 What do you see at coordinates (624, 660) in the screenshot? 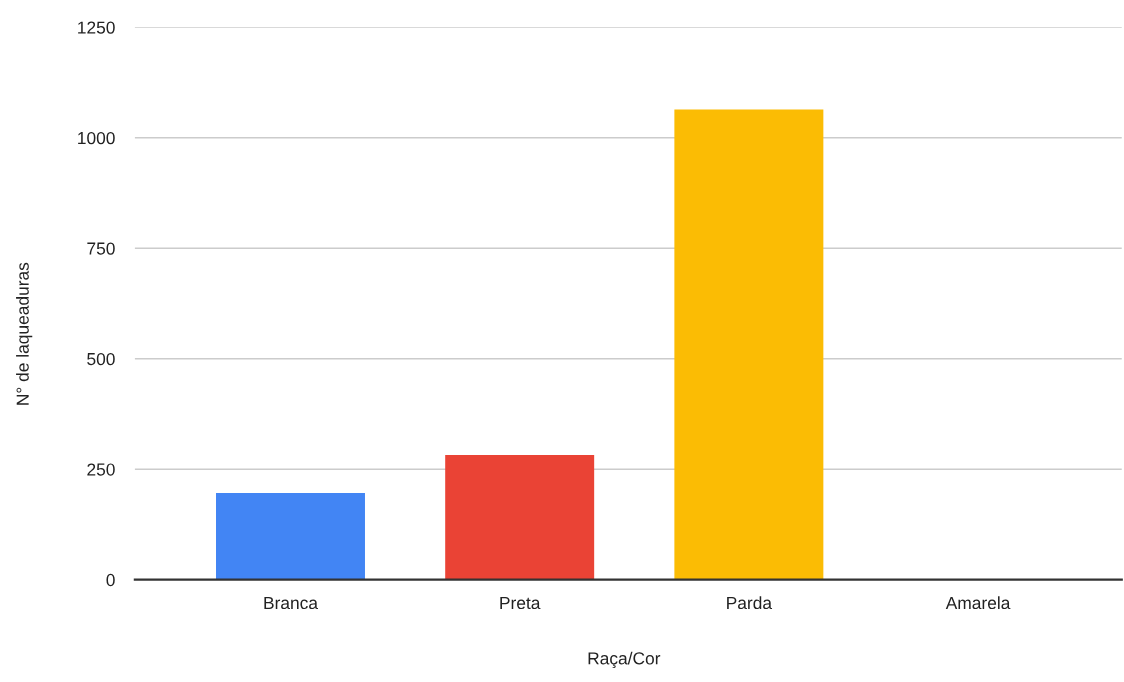
I see `x-axis-title: Raça/Cor` at bounding box center [624, 660].